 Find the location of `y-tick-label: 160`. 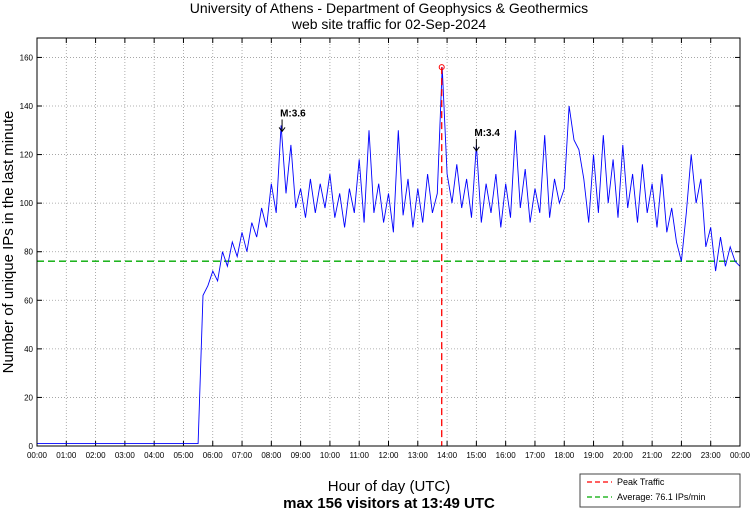

y-tick-label: 160 is located at coordinates (27, 57).